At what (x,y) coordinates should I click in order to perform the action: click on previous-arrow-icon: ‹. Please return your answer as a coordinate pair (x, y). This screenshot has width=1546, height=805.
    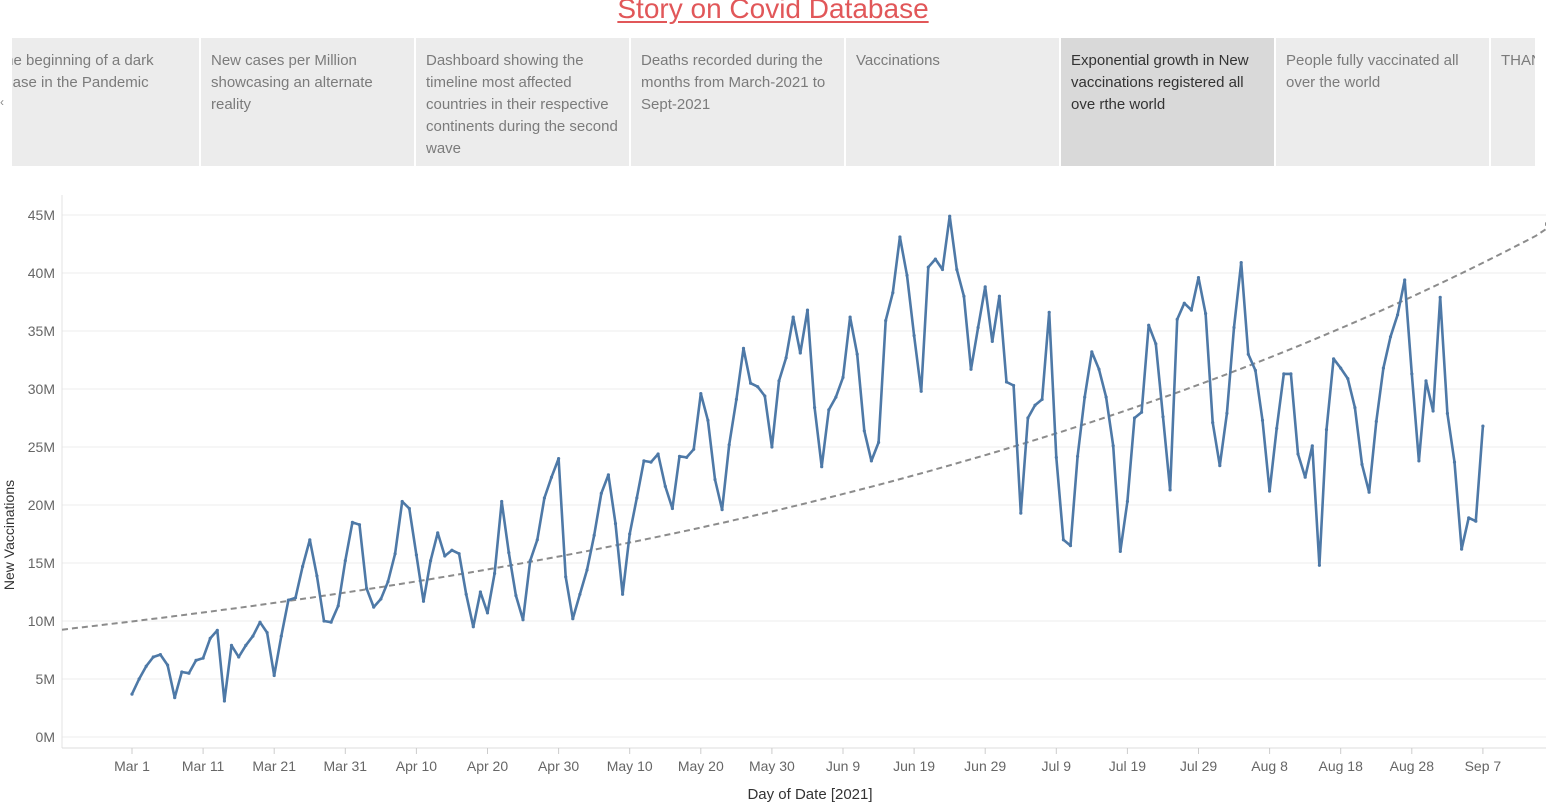
    Looking at the image, I should click on (6, 102).